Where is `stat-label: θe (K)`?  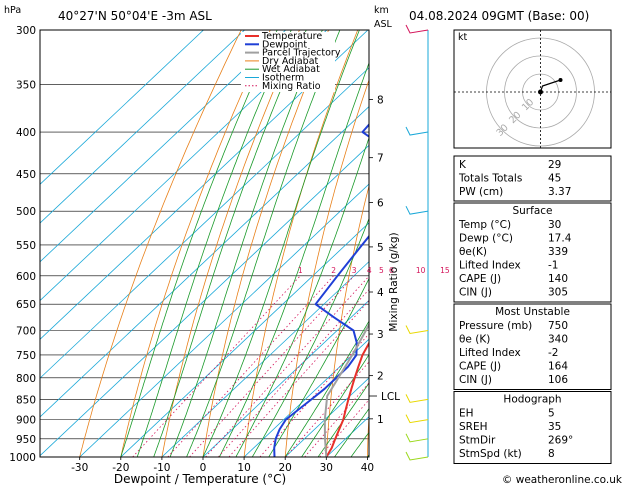 stat-label: θe (K) is located at coordinates (474, 340).